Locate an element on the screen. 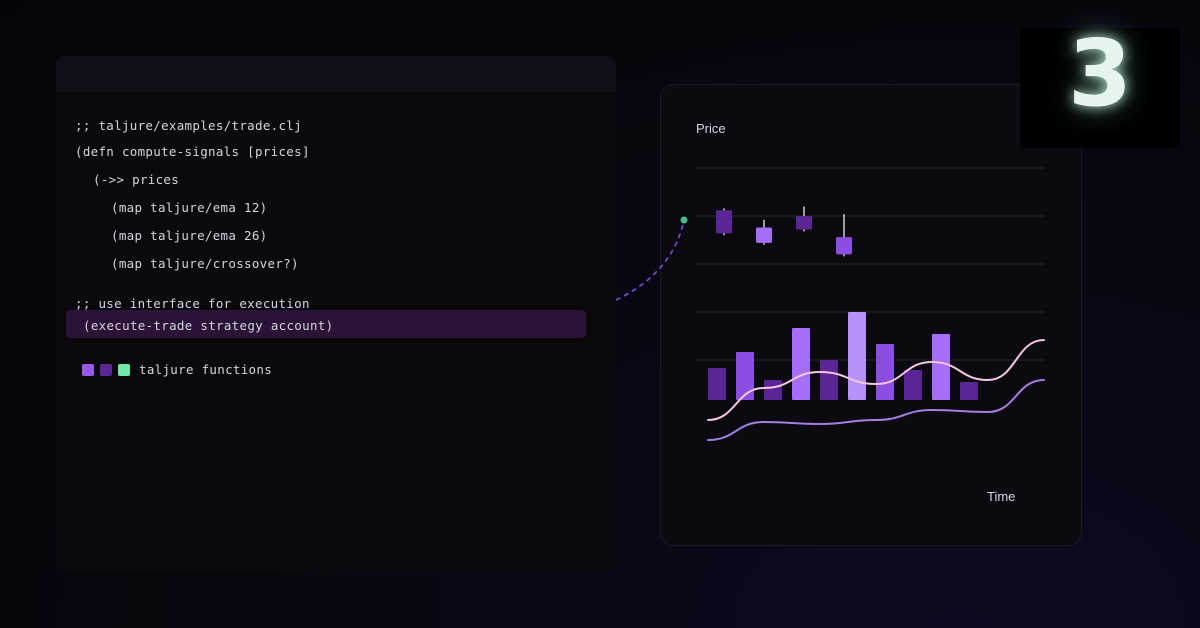 This screenshot has height=628, width=1200. y-axis-label: Price is located at coordinates (711, 128).